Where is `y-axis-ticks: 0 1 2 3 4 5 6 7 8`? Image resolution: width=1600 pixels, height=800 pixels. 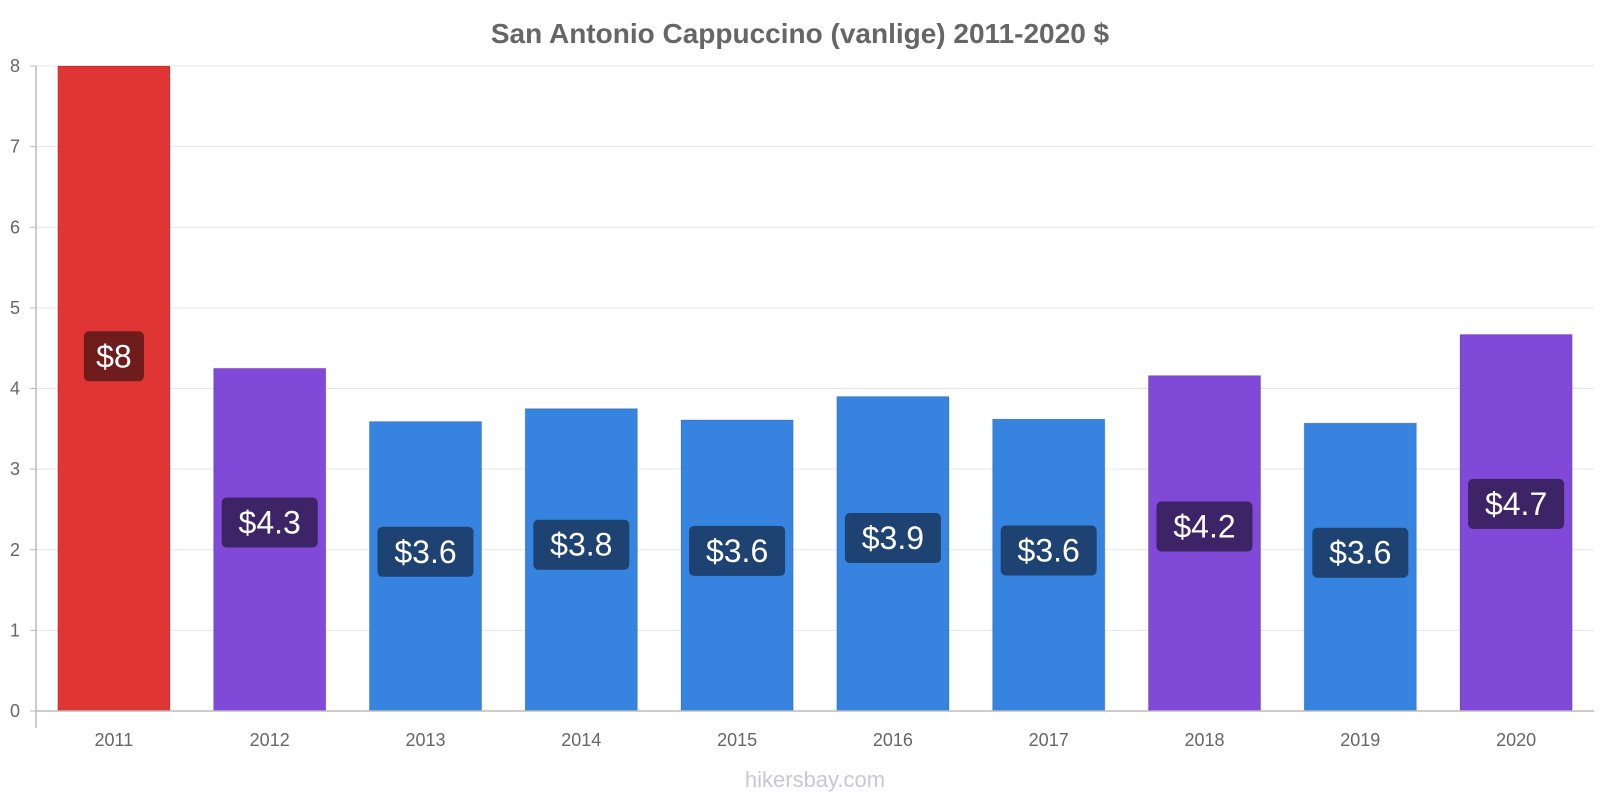 y-axis-ticks: 0 1 2 3 4 5 6 7 8 is located at coordinates (23, 388).